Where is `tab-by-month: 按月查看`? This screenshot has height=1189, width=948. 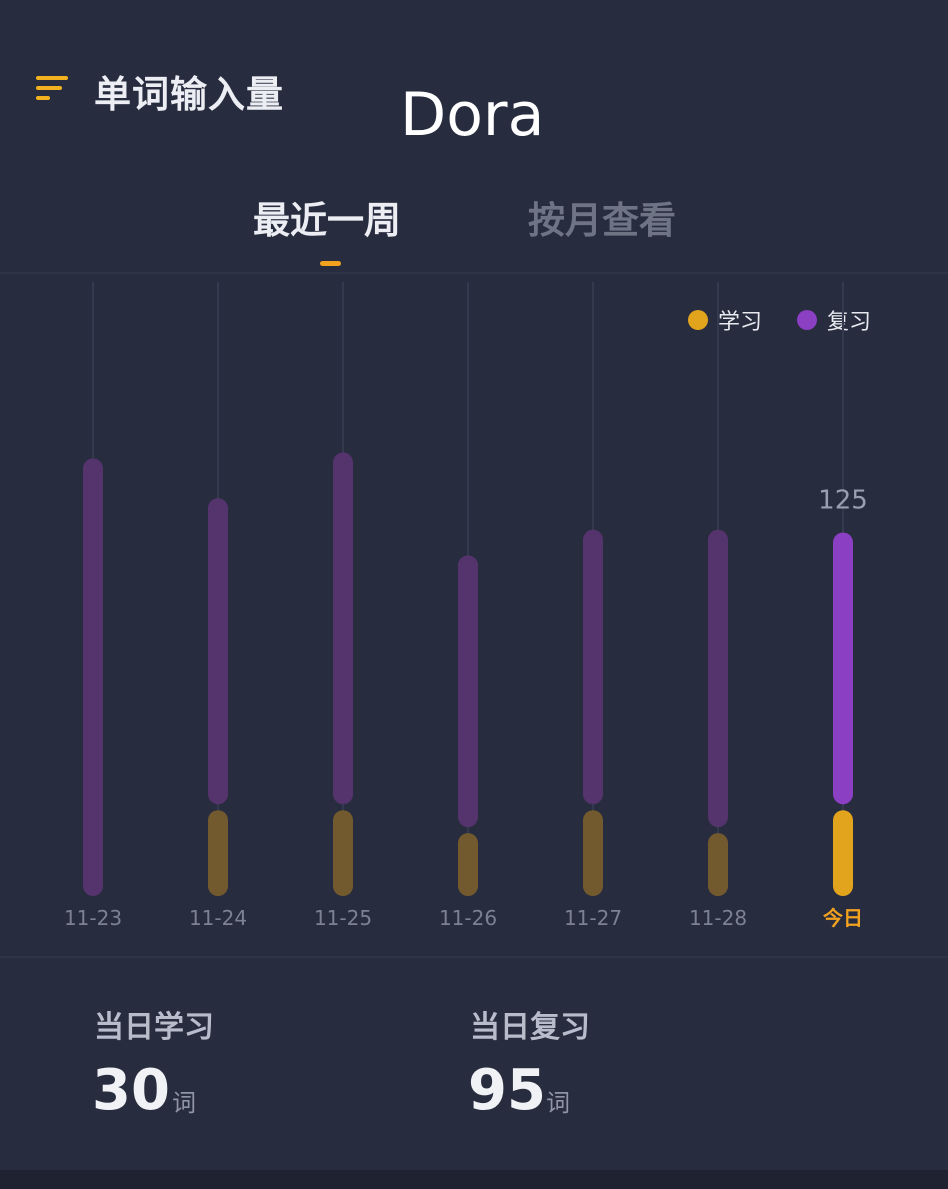 tab-by-month: 按月查看 is located at coordinates (602, 220).